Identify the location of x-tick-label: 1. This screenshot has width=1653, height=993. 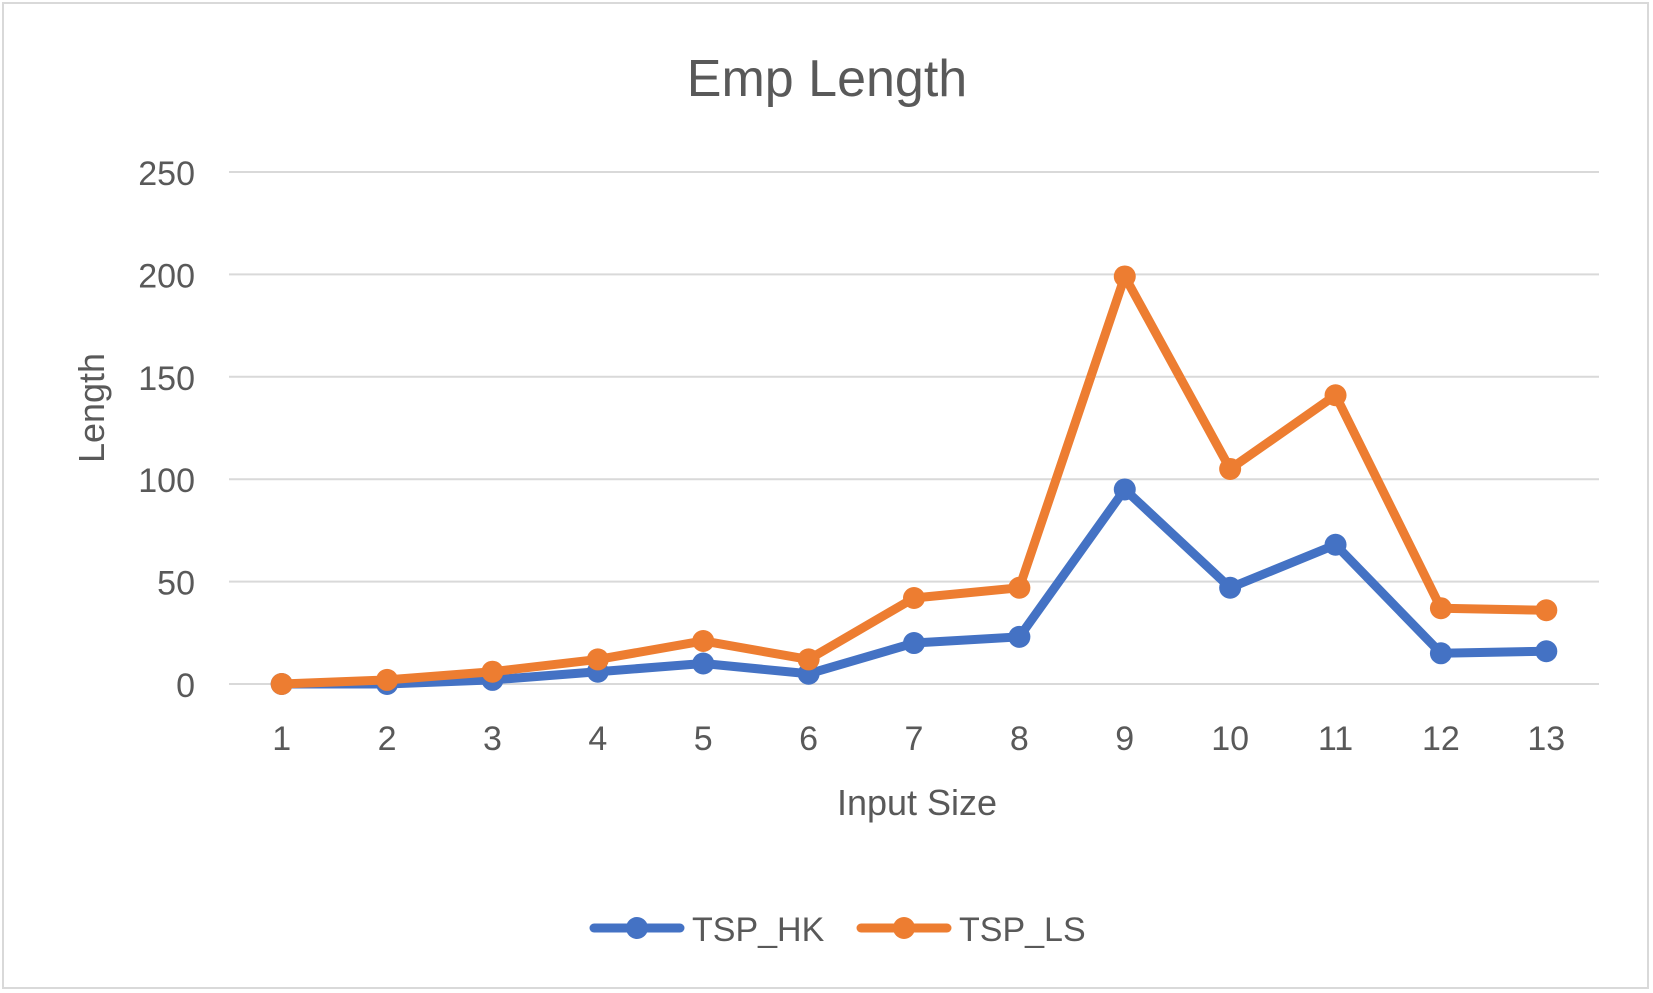
(281, 739).